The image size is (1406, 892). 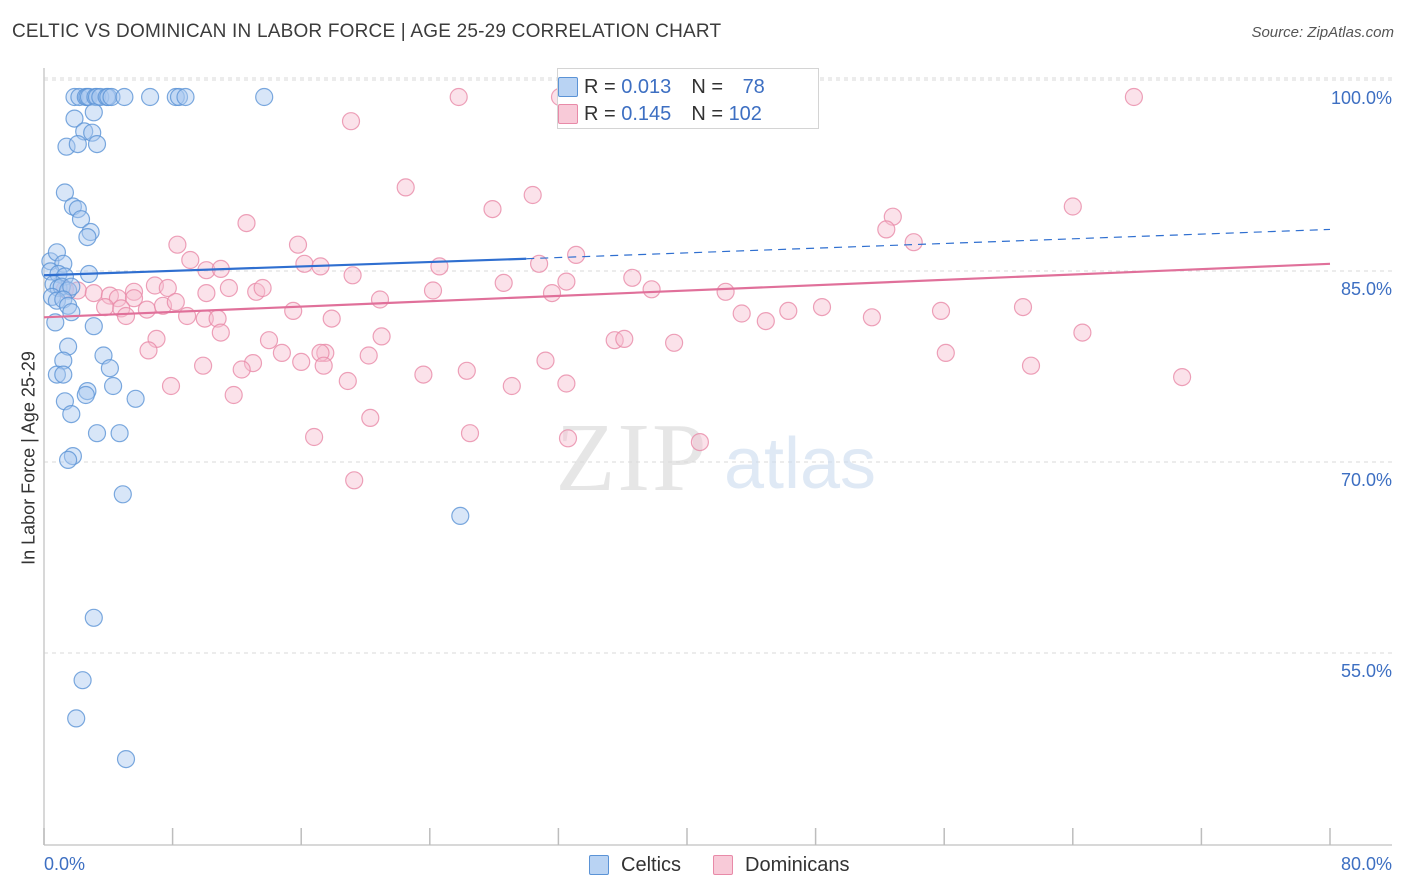 I want to click on x-tick-label-min: 0.0%, so click(x=64, y=864).